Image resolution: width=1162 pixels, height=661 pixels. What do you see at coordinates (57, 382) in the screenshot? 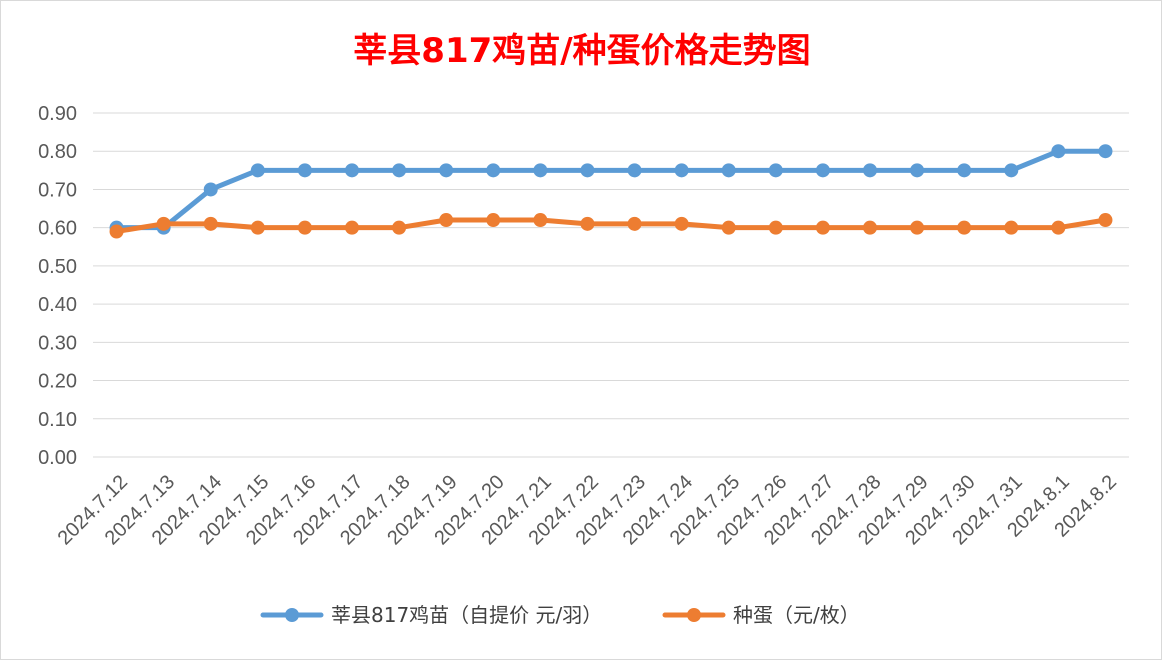
I see `y-tick-label: 0.20` at bounding box center [57, 382].